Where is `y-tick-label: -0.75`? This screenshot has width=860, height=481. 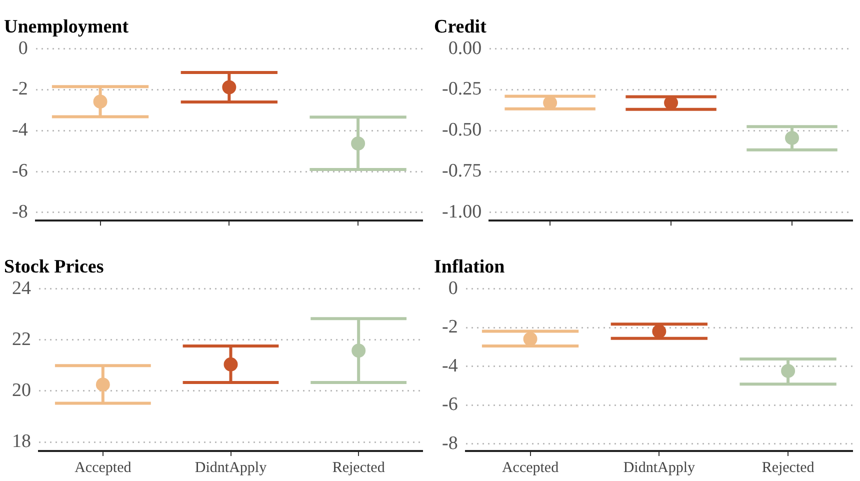 y-tick-label: -0.75 is located at coordinates (462, 171).